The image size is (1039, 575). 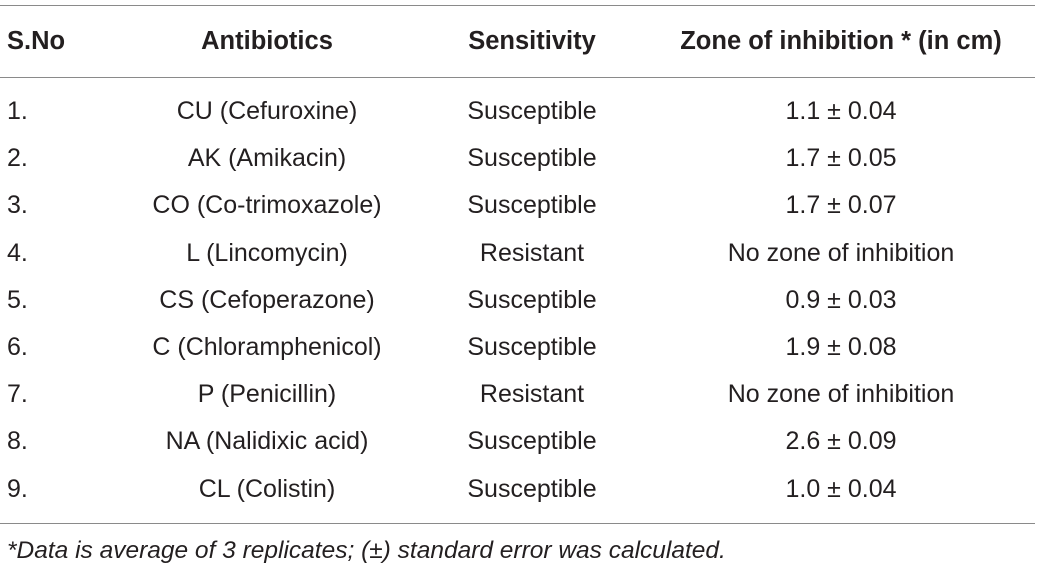 I want to click on table-row: 2. AK (Amikacin) Susceptible 1.7 ± 0.05, so click(x=517, y=158).